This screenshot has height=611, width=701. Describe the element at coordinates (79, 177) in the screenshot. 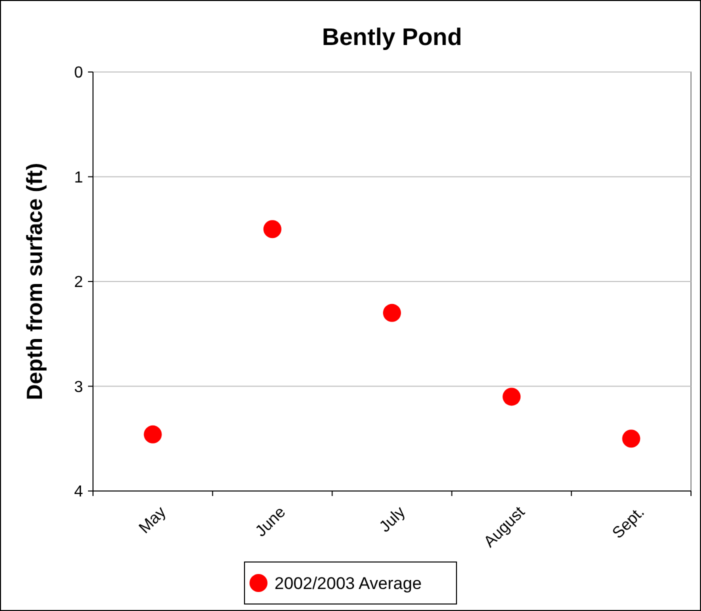

I see `y-tick-label: 1` at that location.